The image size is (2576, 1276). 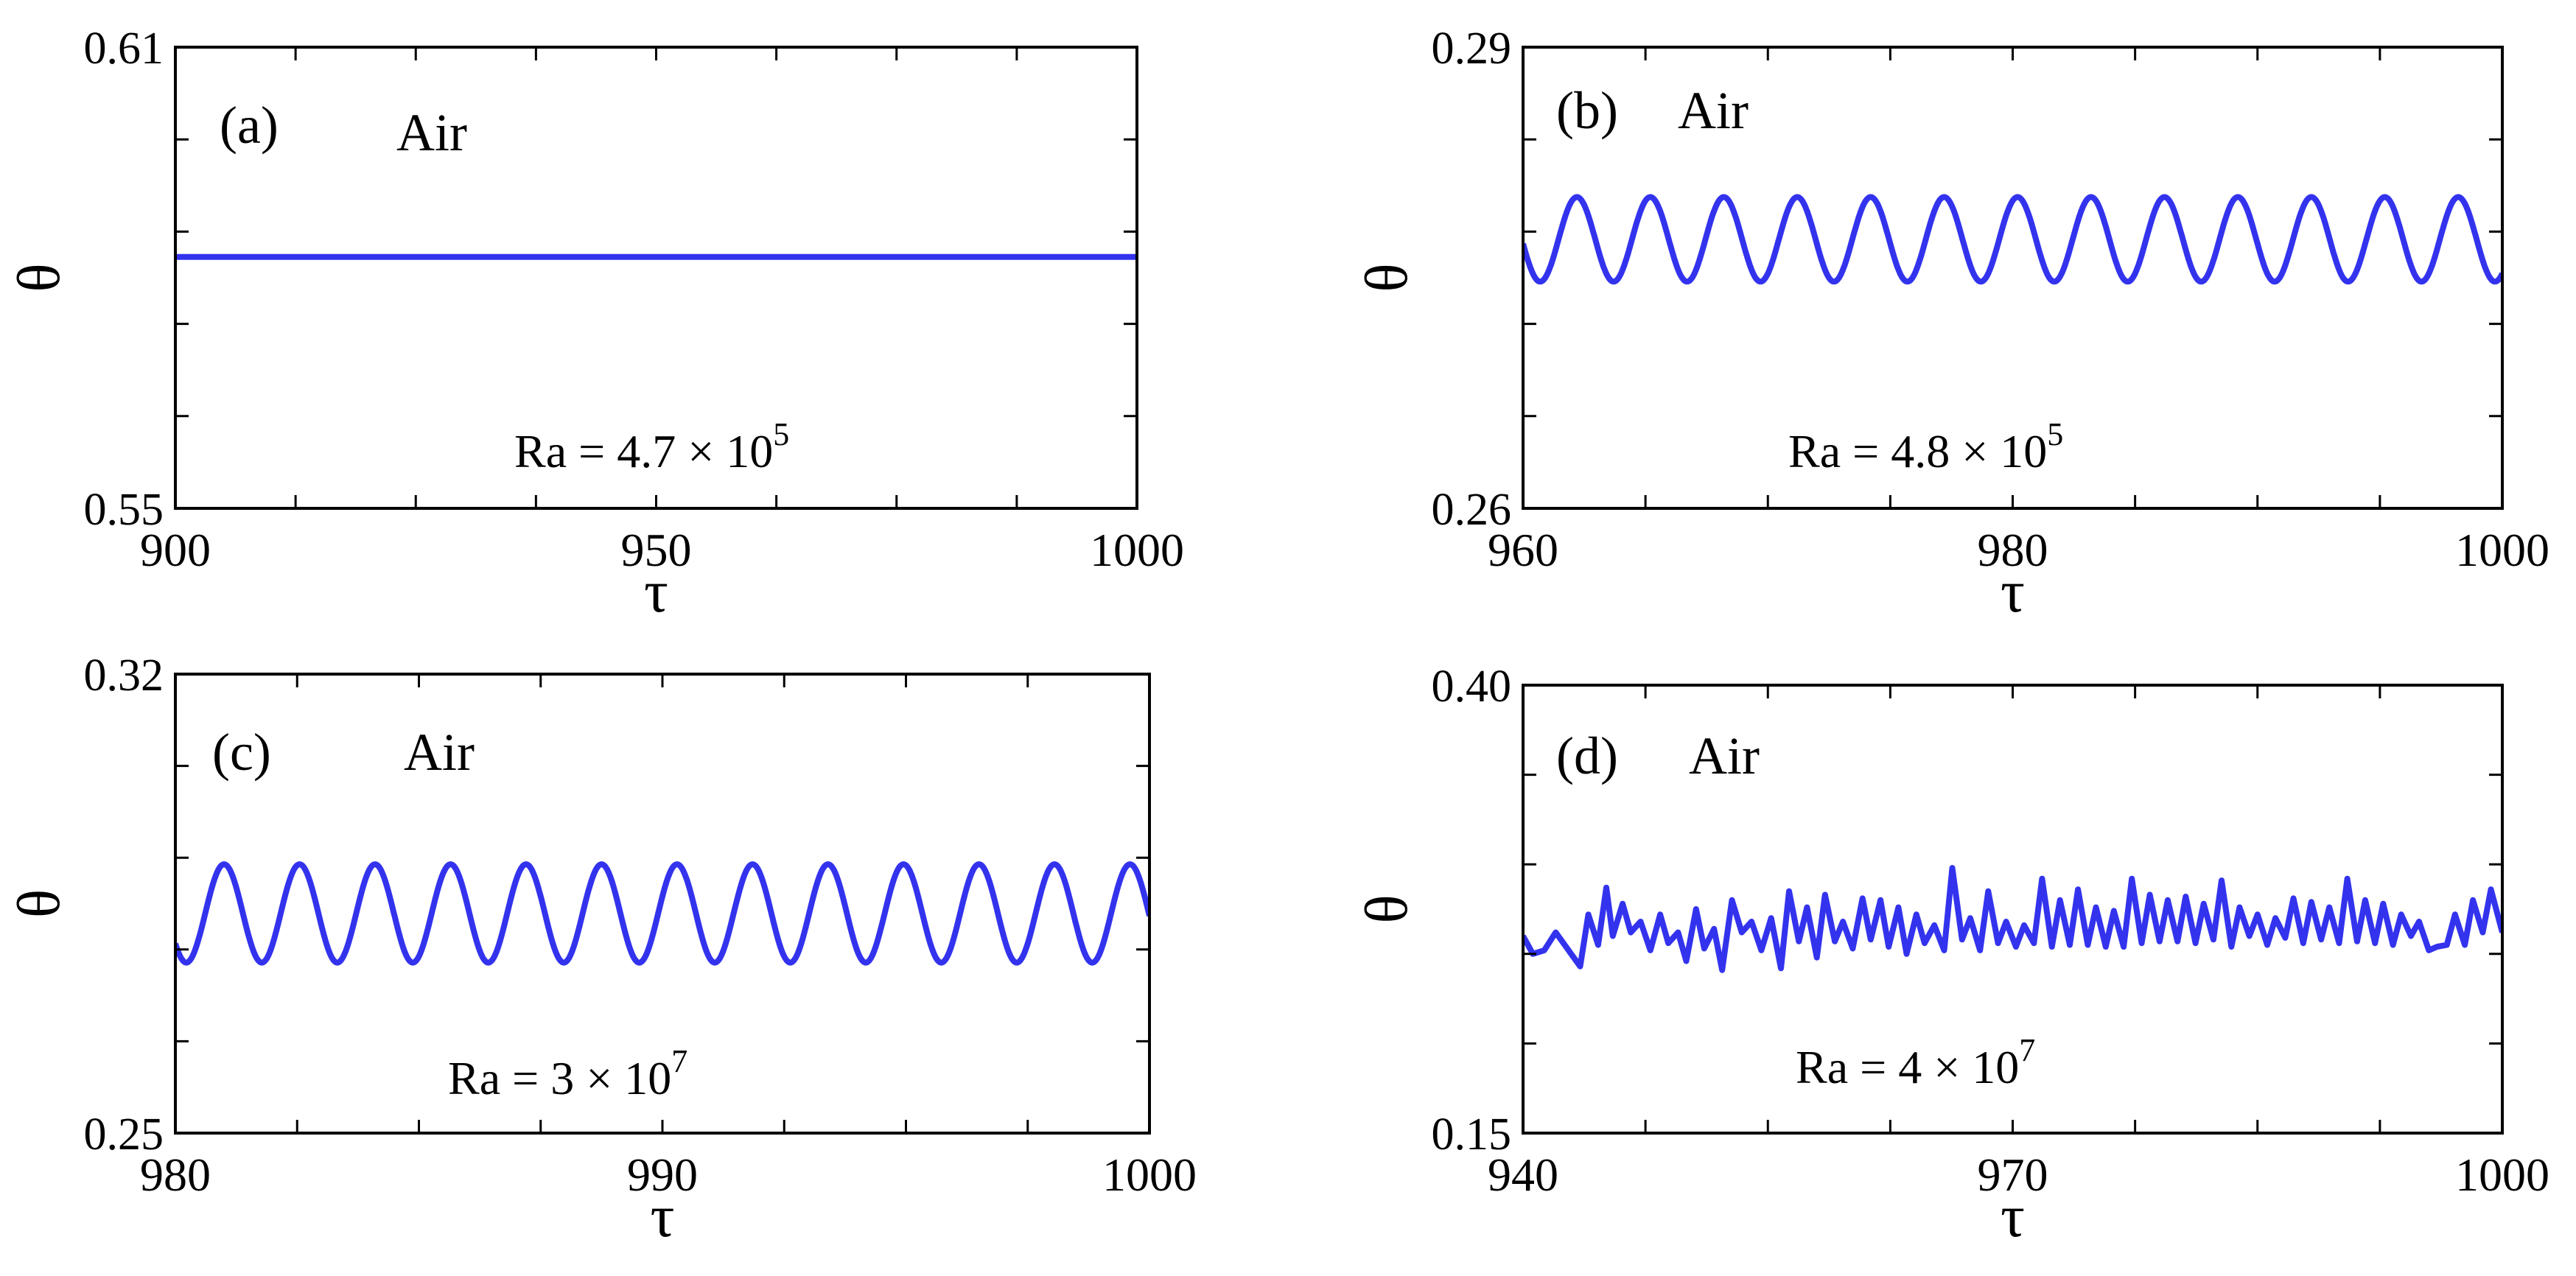 I want to click on y-tick-label: 0.55, so click(x=124, y=510).